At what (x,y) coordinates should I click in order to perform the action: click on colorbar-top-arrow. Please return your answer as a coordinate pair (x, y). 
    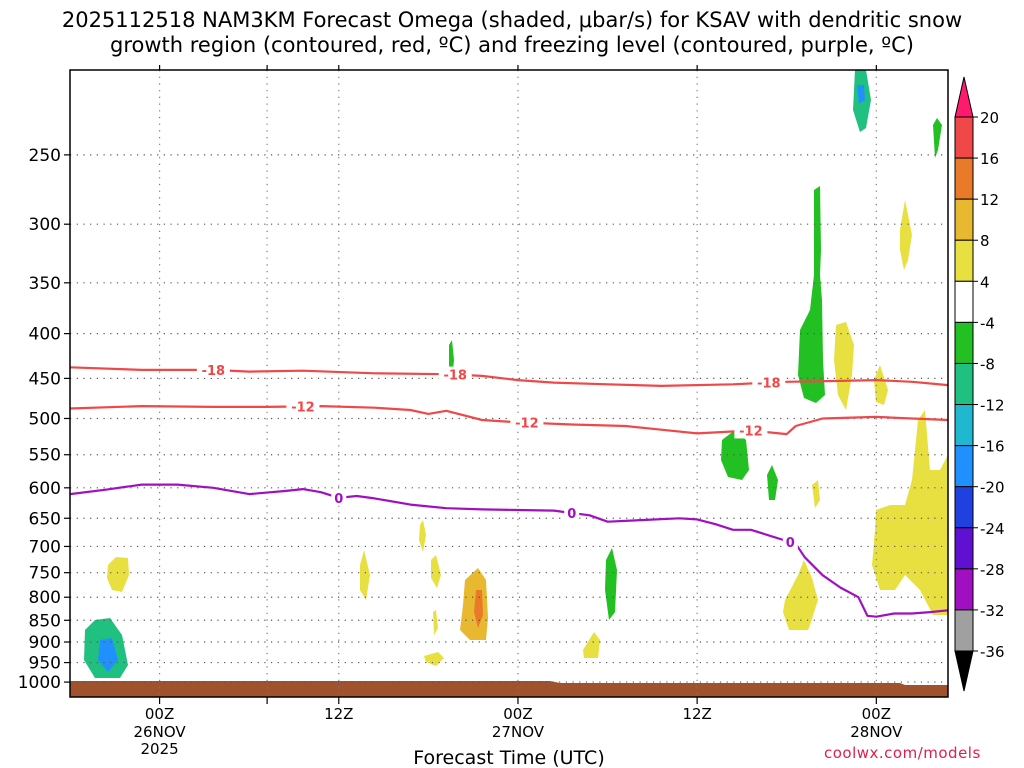
    Looking at the image, I should click on (964, 97).